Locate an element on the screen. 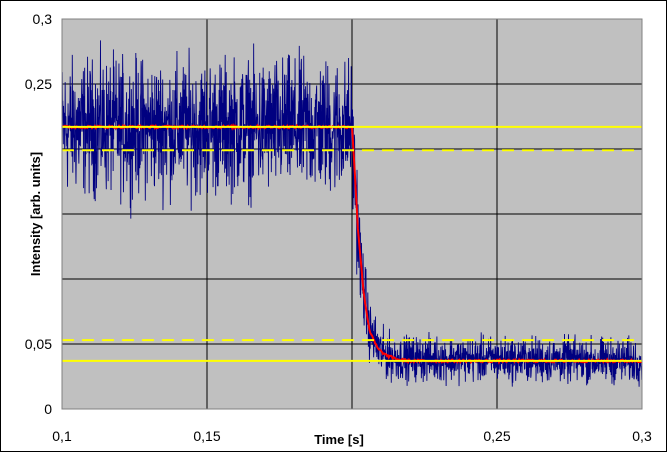 The height and width of the screenshot is (452, 667). y-tick-label: 0,05 is located at coordinates (38, 344).